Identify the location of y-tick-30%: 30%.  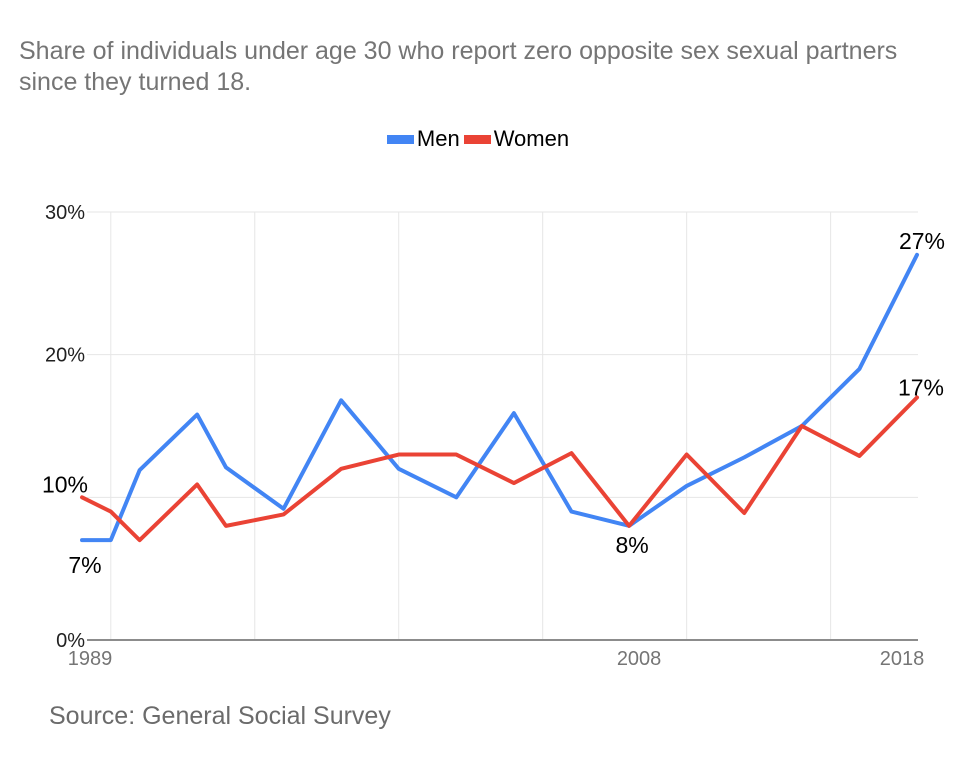
(65, 213).